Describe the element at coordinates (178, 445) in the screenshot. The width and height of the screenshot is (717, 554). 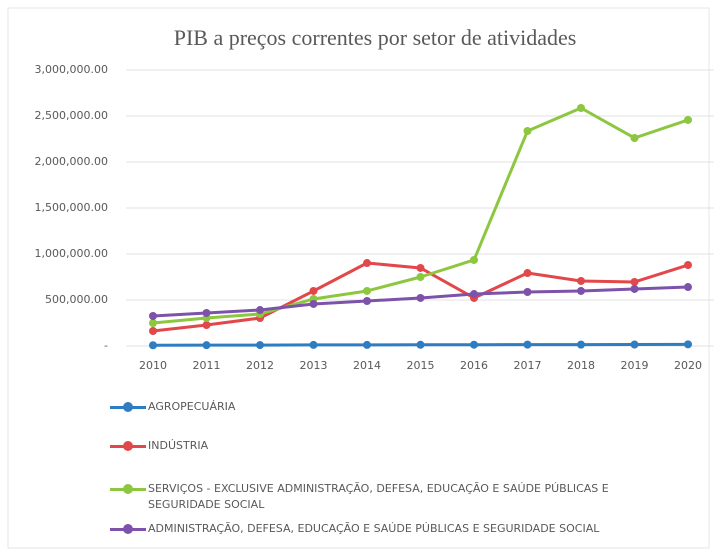
I see `legend-label: INDÚSTRIA` at that location.